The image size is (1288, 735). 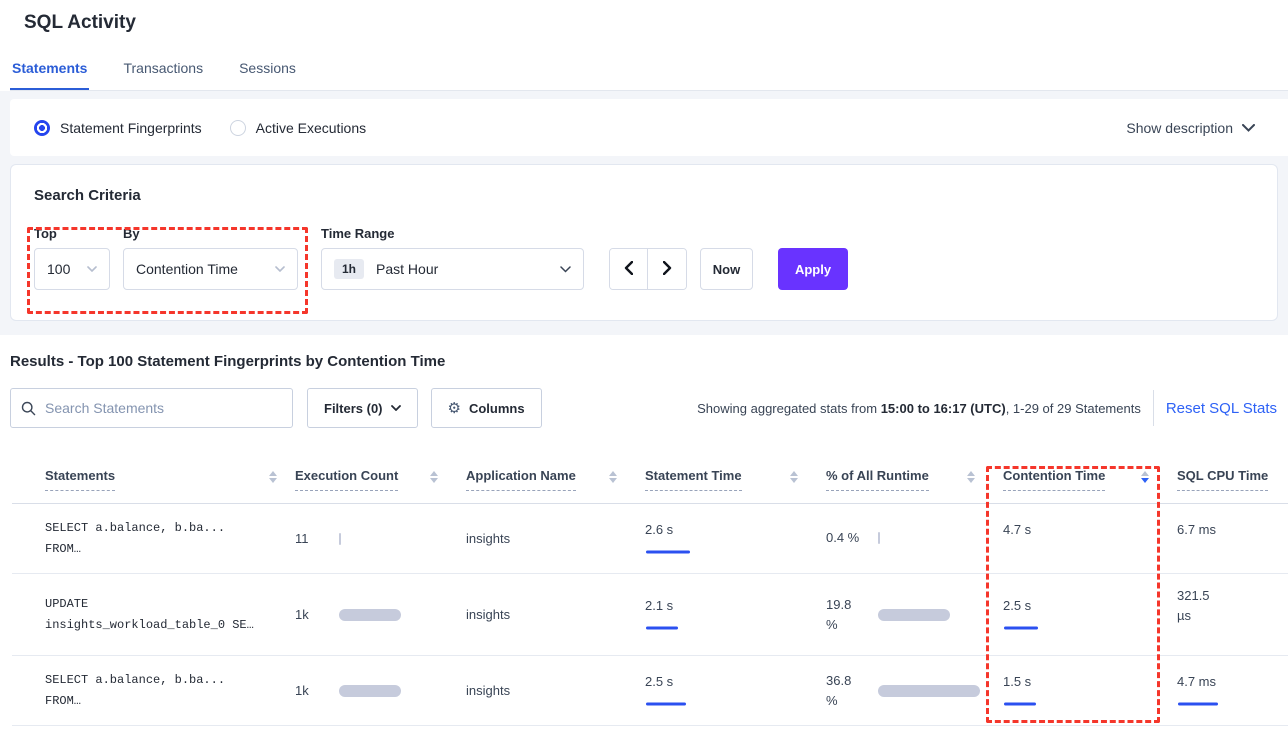 What do you see at coordinates (380, 479) in the screenshot?
I see `col-header-execution-count: Execution Count` at bounding box center [380, 479].